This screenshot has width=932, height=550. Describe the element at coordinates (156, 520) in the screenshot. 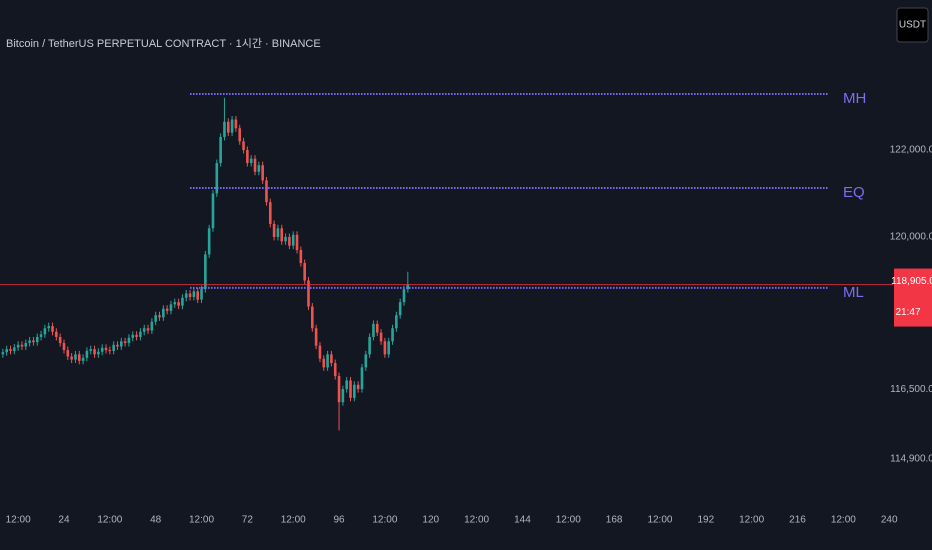

I see `x-tick-label: 48` at that location.